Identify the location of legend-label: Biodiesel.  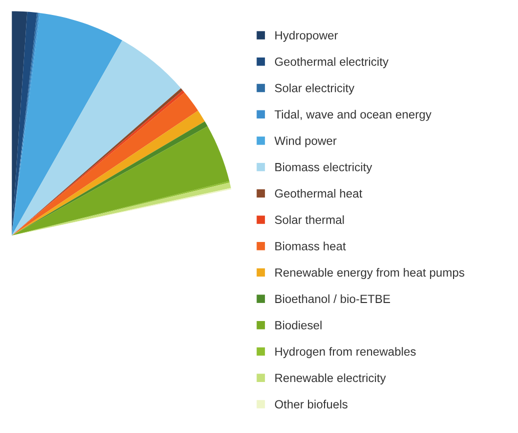
(298, 325).